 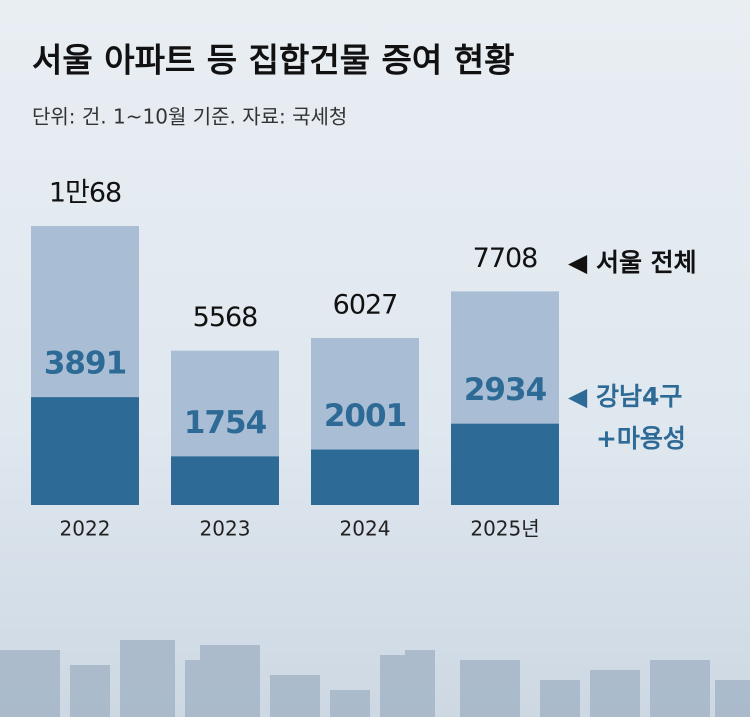 I want to click on legend-entry: ◀ 강남4구 +마용성, so click(x=633, y=418).